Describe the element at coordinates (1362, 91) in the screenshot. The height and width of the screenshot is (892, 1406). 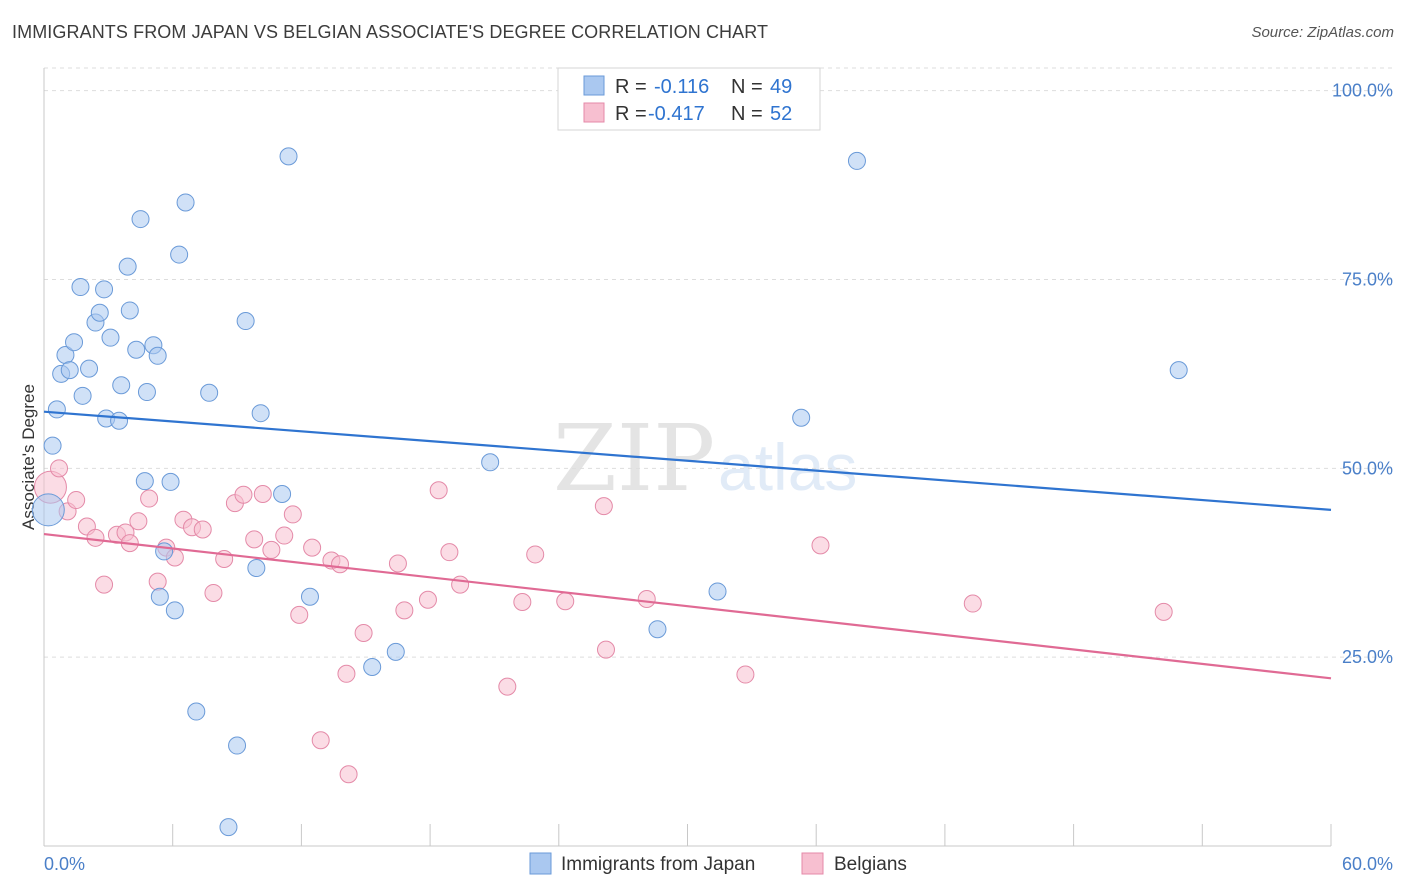
I see `y-tick-label: 100.0%` at that location.